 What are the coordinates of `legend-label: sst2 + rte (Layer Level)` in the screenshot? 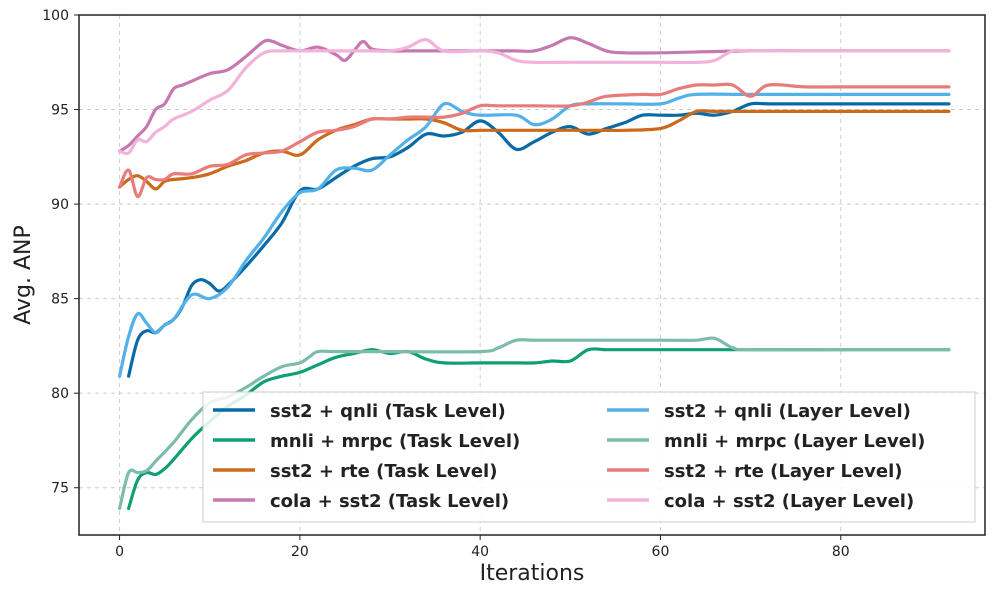 It's located at (783, 471).